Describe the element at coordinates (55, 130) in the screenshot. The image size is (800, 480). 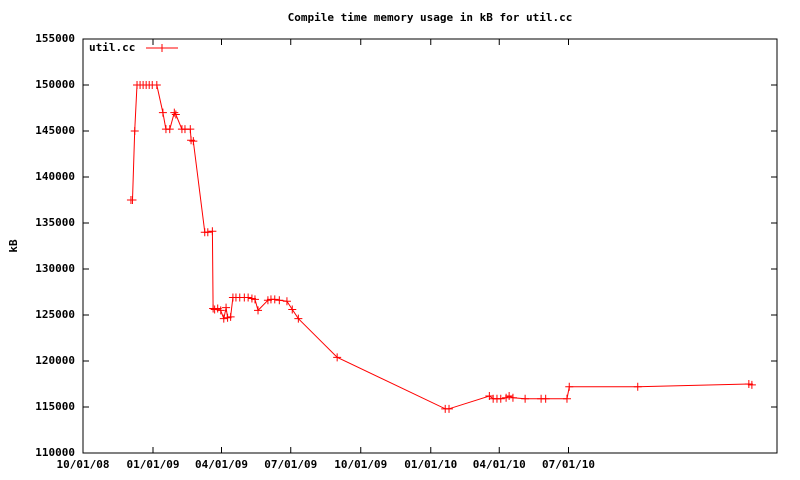
I see `y-tick-label: 145000` at that location.